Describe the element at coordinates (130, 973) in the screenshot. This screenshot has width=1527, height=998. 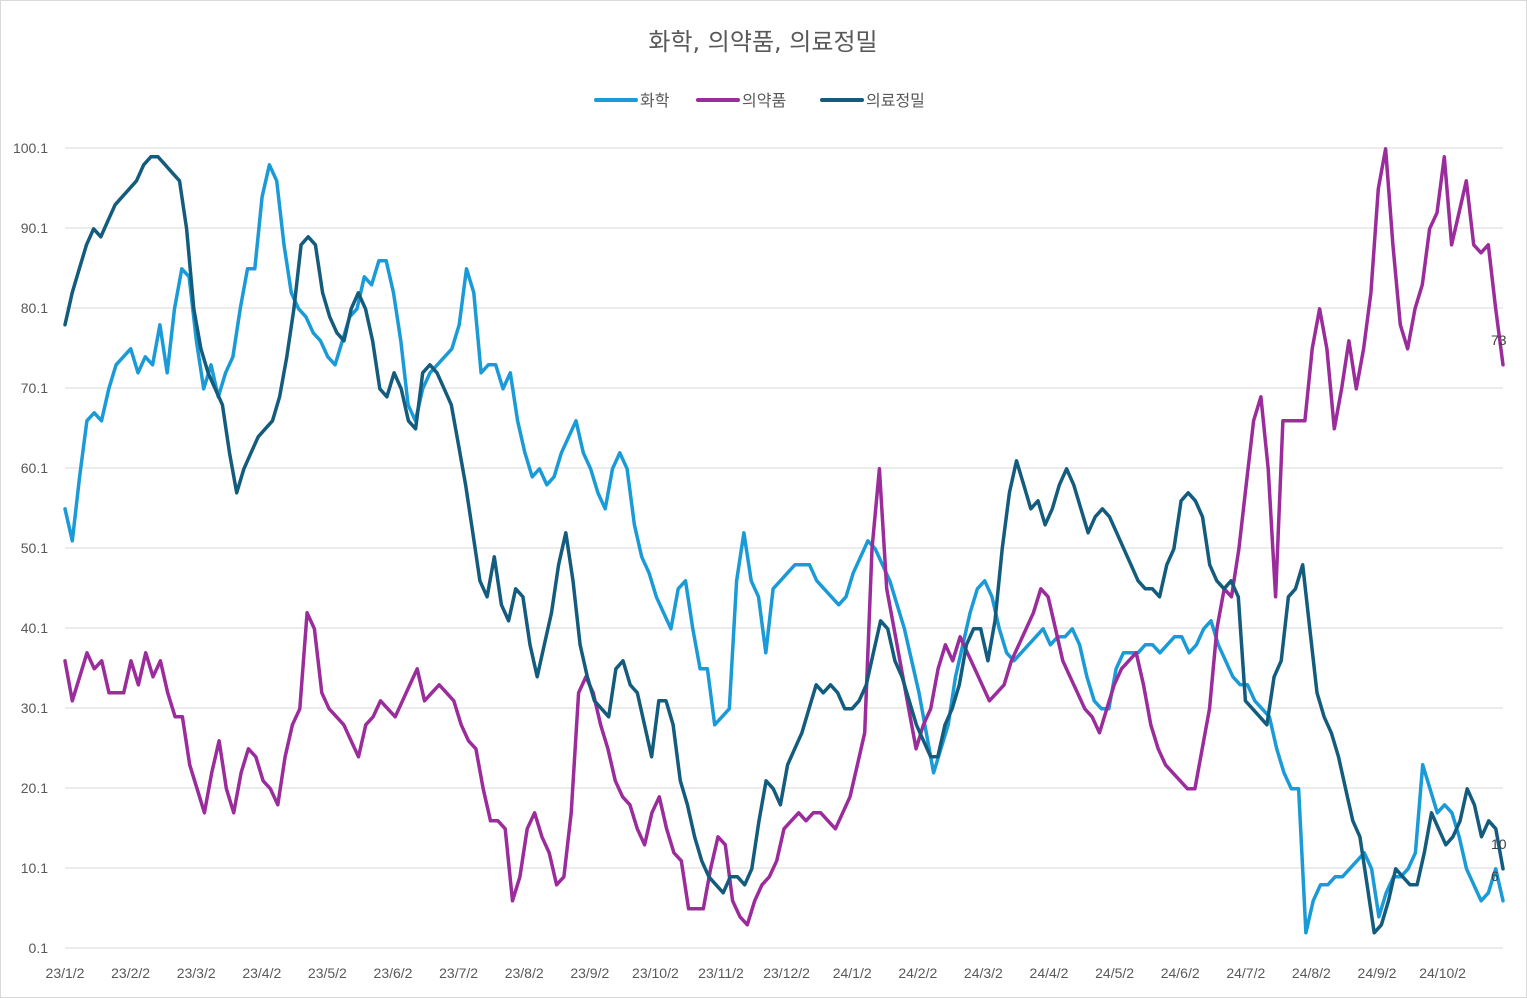
I see `x-tick-label: 23/2/2` at that location.